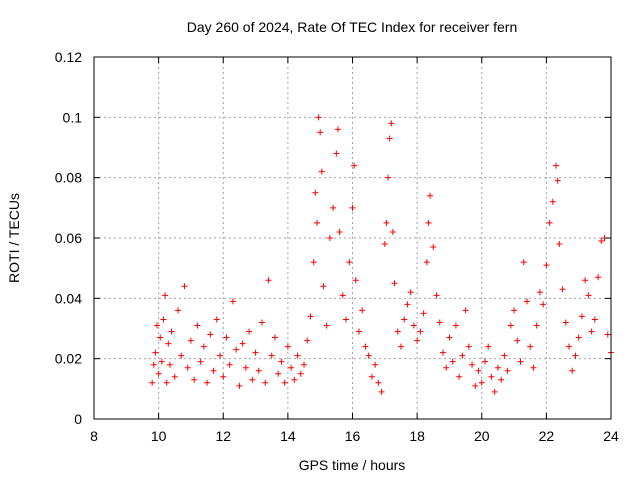  I want to click on y-tick-label: 0.1, so click(73, 117).